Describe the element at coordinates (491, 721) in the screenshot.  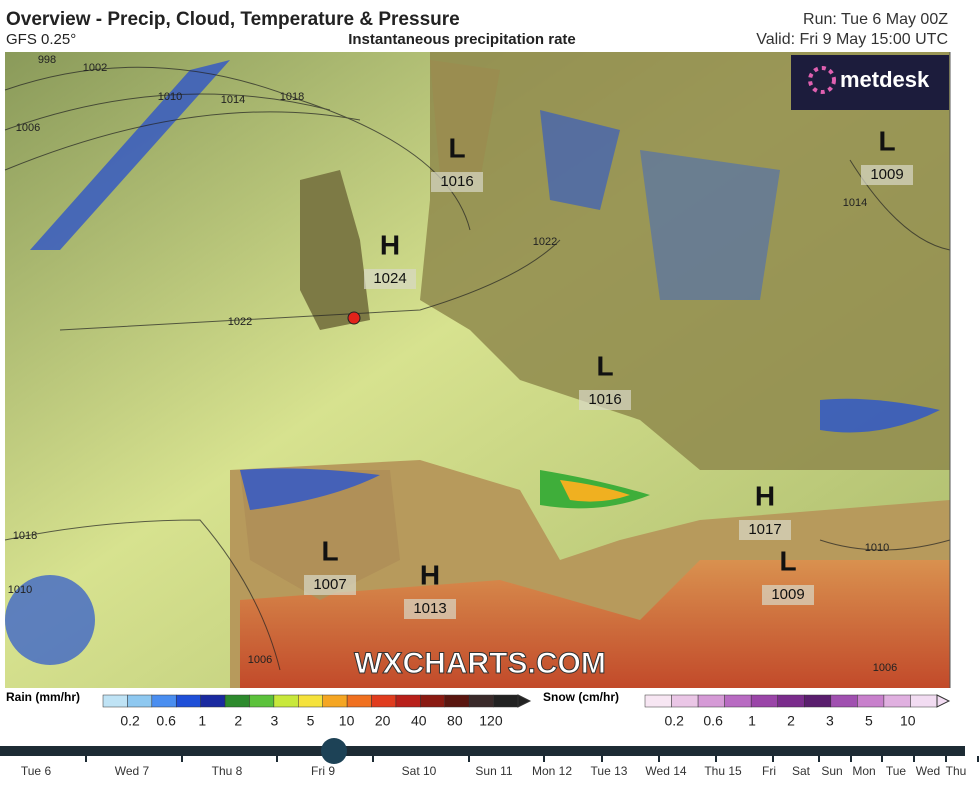
I see `legend-tick: 120` at that location.